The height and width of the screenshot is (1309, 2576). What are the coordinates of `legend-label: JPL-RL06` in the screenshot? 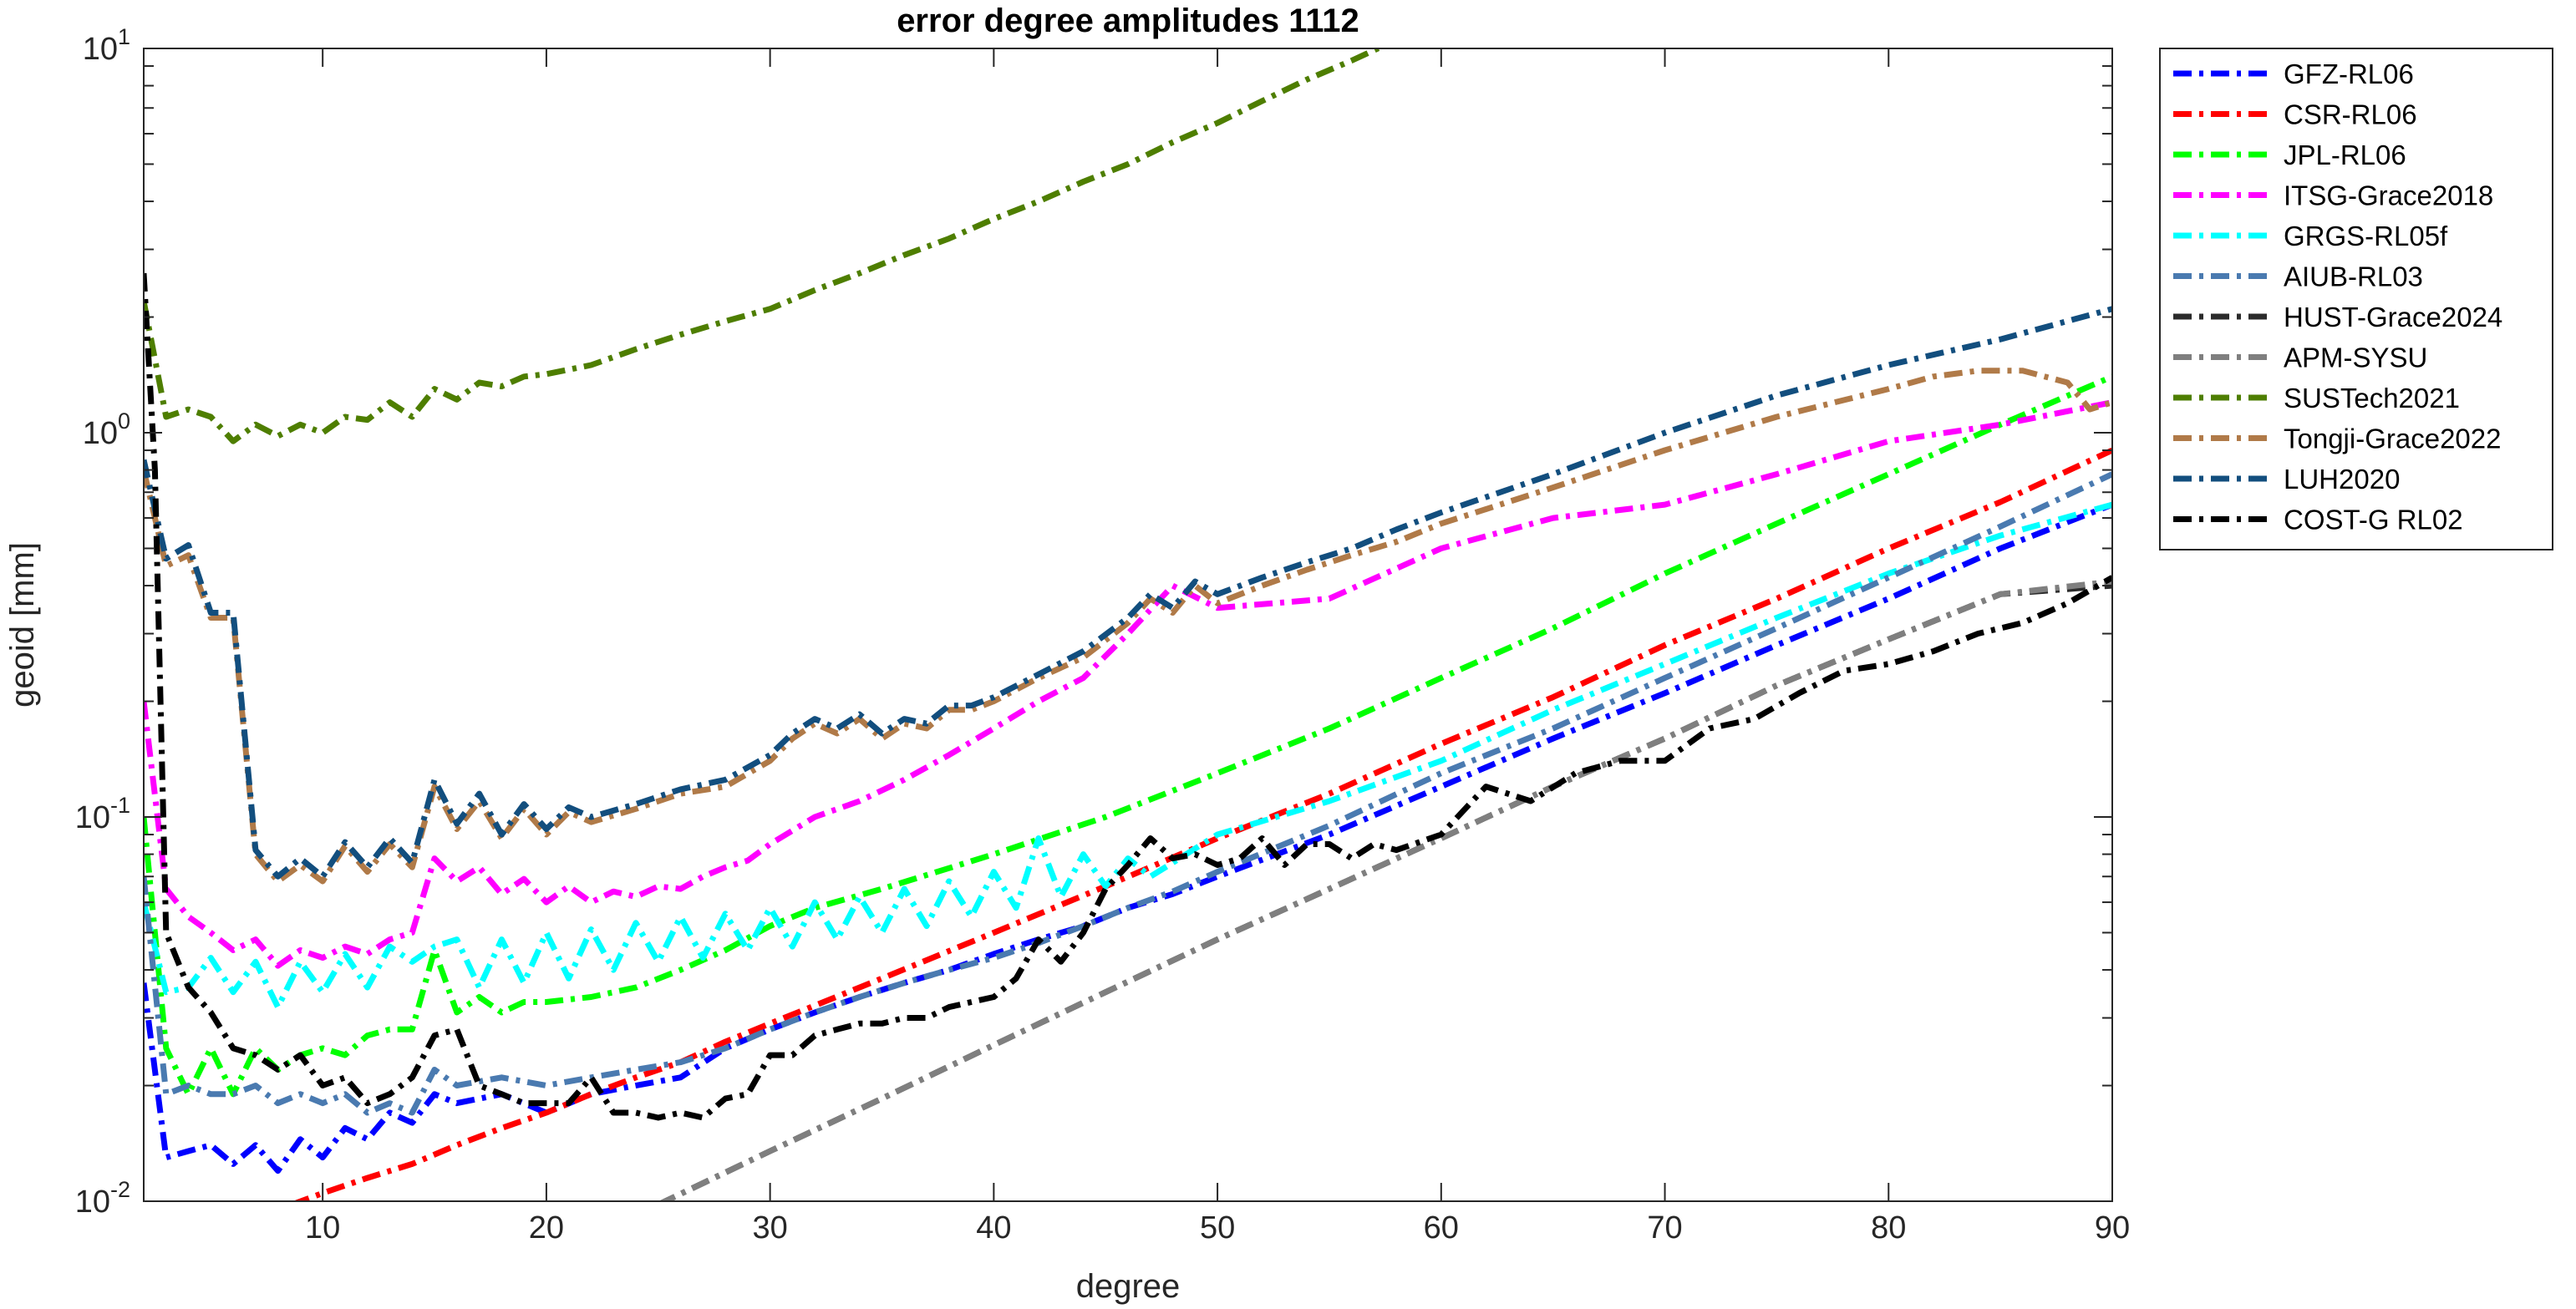 It's located at (2345, 155).